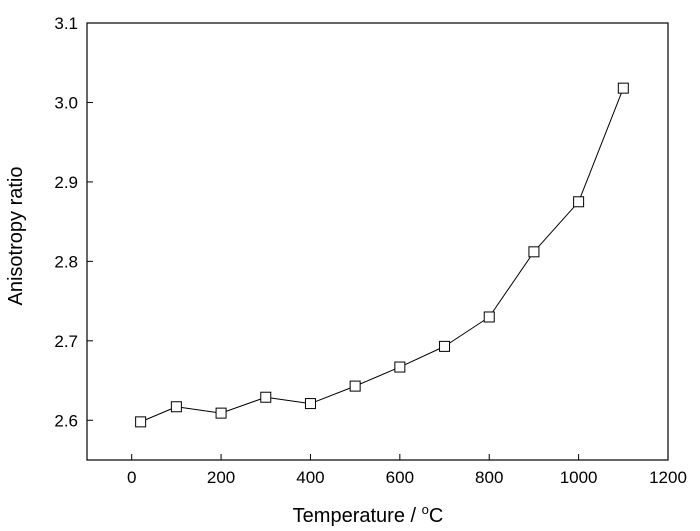 This screenshot has width=700, height=531. What do you see at coordinates (66, 341) in the screenshot?
I see `y-tick-label: 2.7` at bounding box center [66, 341].